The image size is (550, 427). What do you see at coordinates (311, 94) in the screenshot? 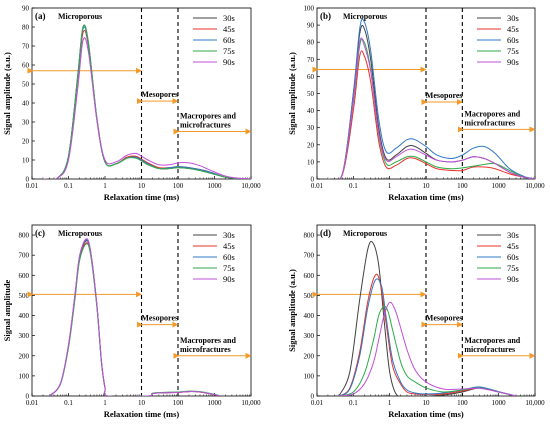
I see `y-tick-label: 50` at bounding box center [311, 94].